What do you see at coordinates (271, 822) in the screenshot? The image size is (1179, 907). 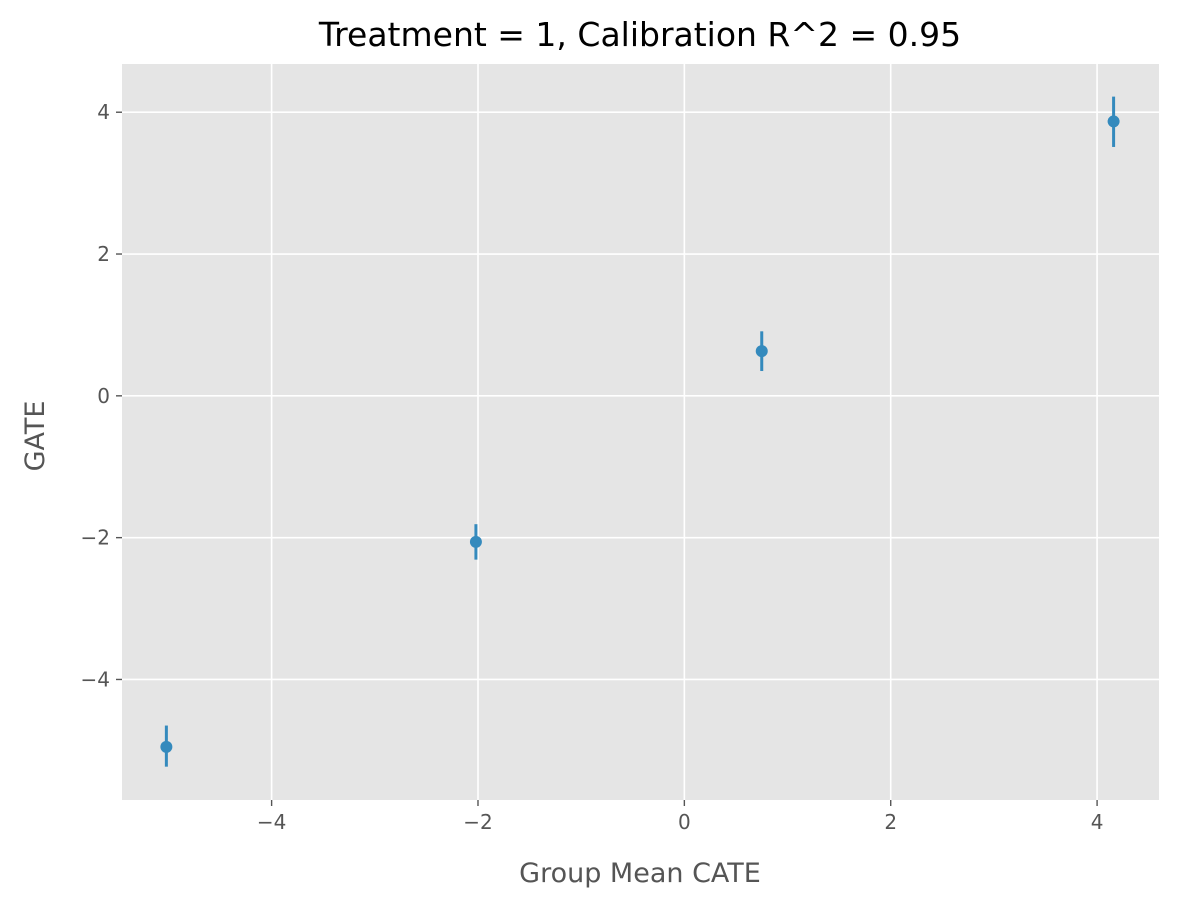 I see `x-tick-label: −4` at bounding box center [271, 822].